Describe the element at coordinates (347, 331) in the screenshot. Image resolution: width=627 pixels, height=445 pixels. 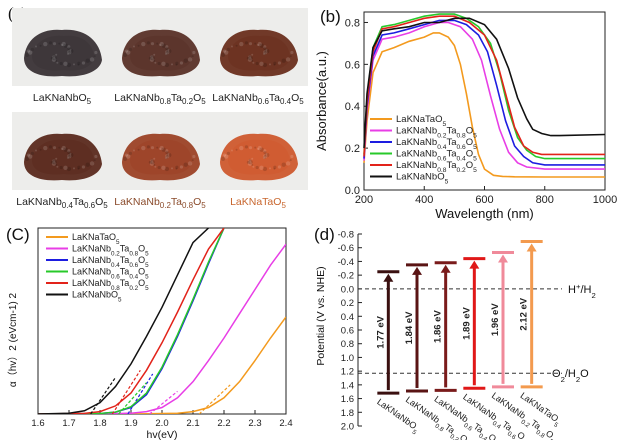
I see `y-tick-label: 0.6` at that location.